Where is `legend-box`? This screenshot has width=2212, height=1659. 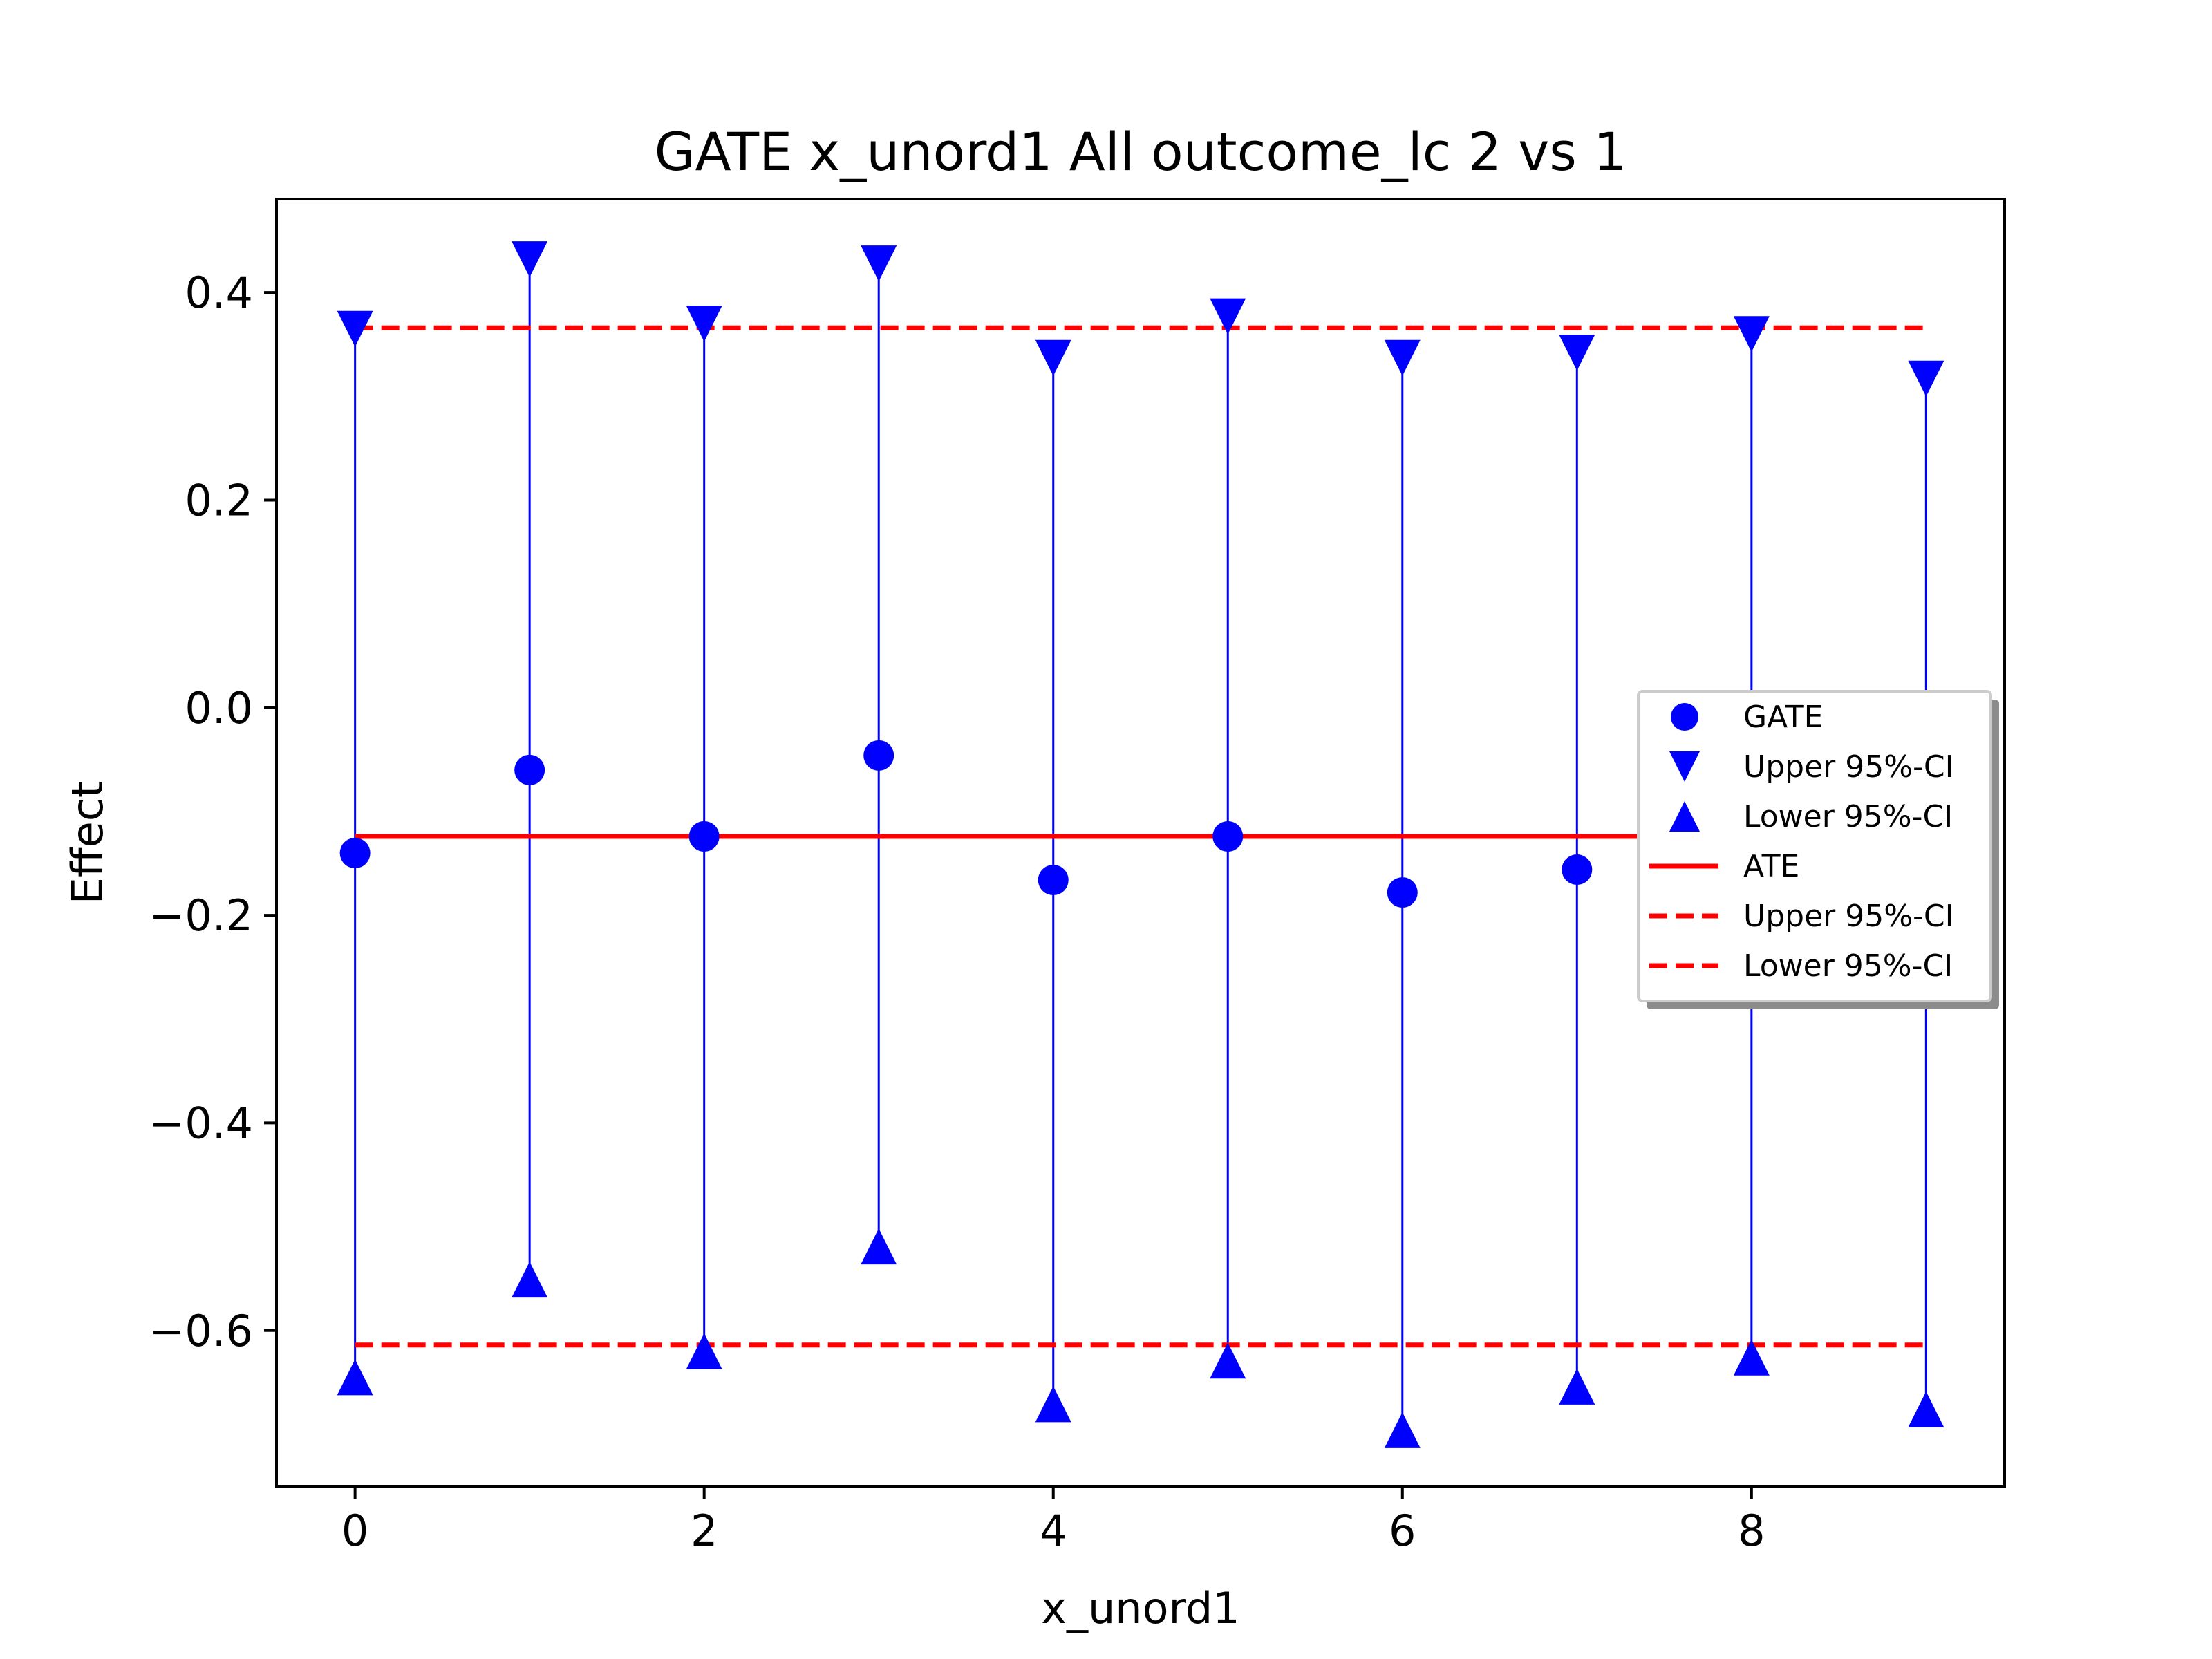 legend-box is located at coordinates (1815, 846).